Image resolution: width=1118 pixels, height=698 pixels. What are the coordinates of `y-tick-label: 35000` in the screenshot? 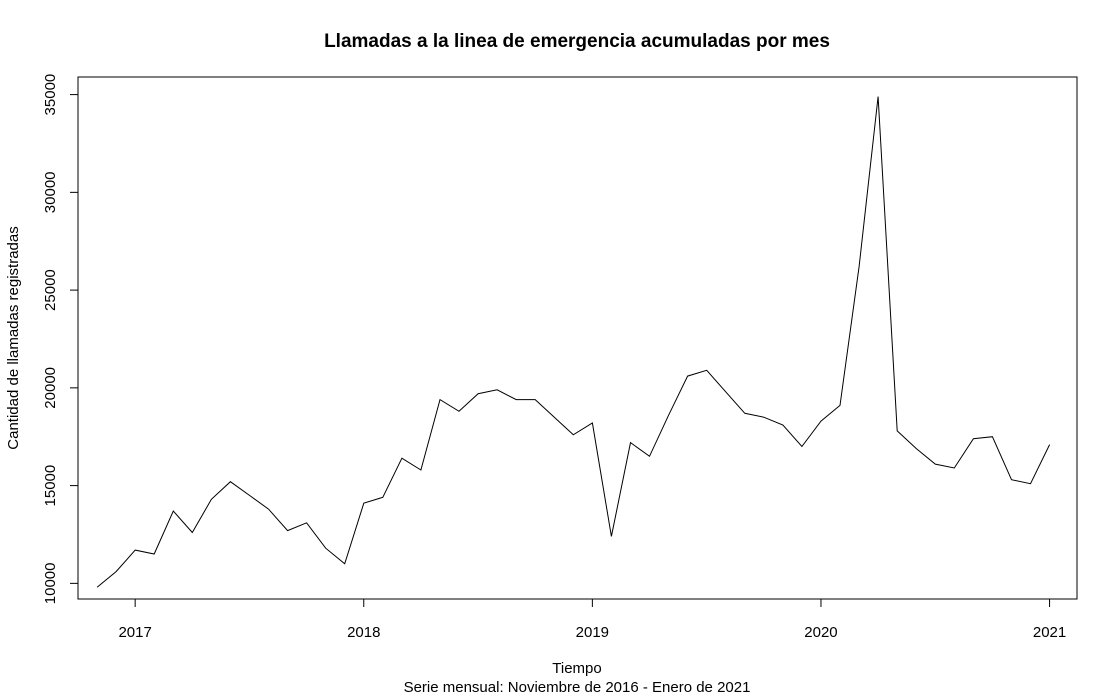 It's located at (50, 95).